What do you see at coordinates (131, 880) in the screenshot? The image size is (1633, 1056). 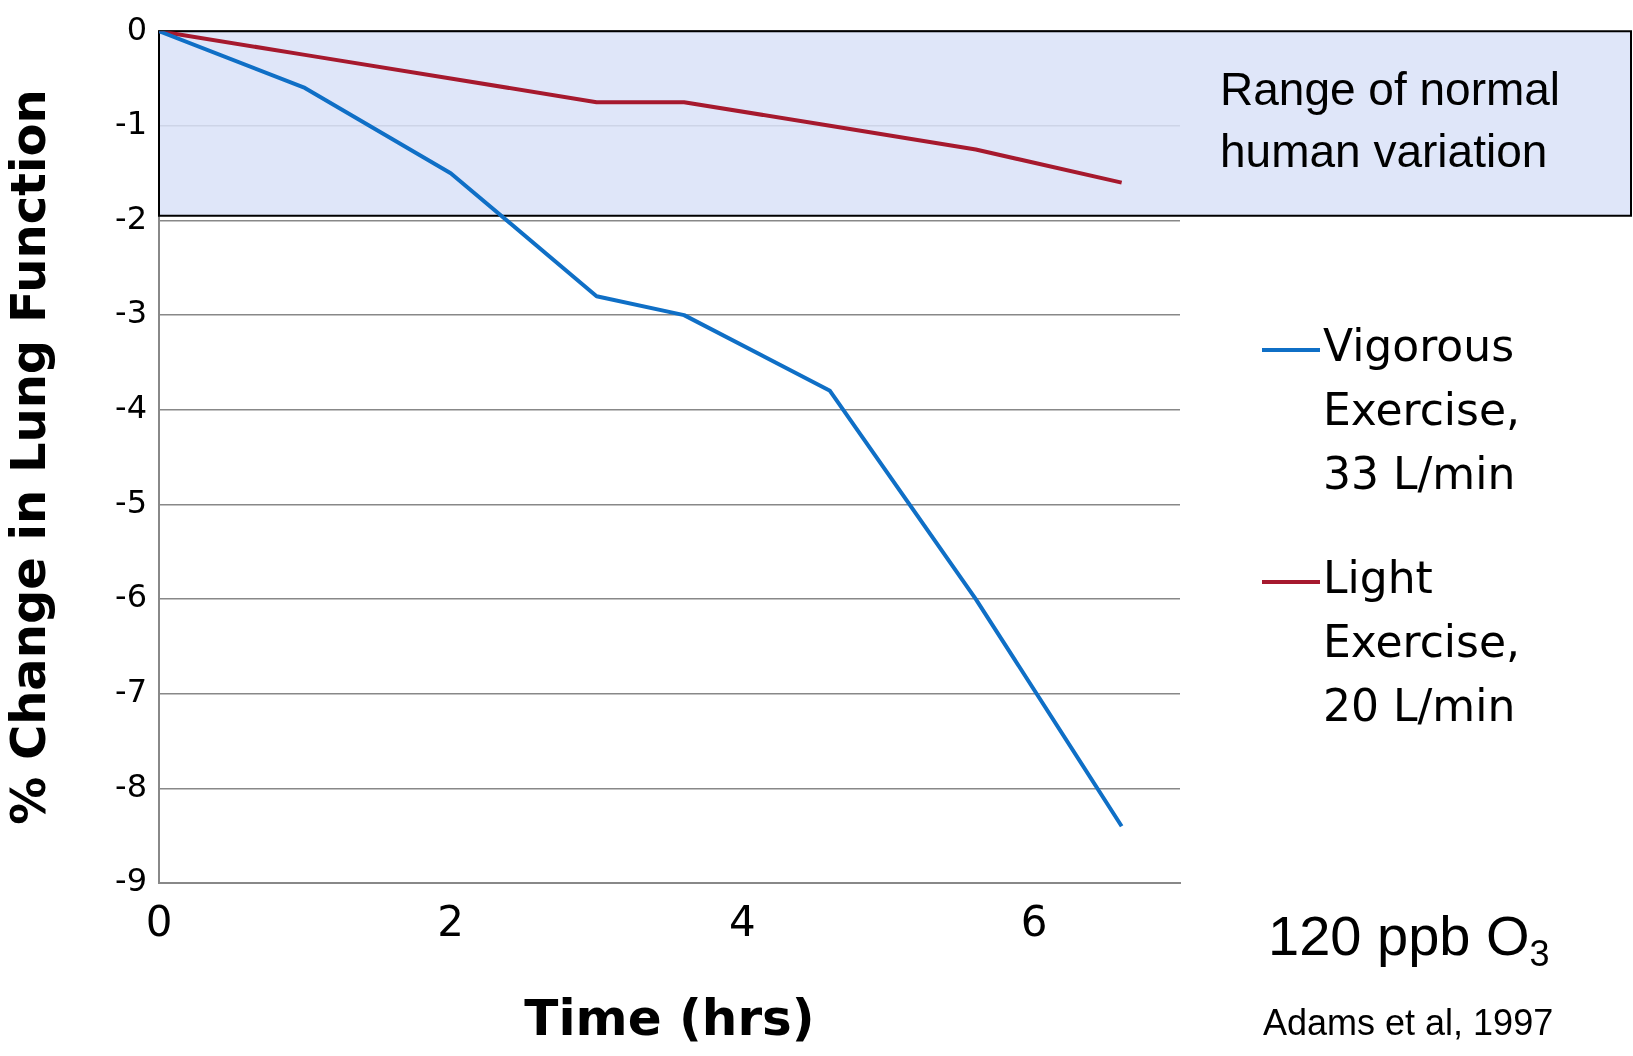 I see `y-tick-label: -9` at bounding box center [131, 880].